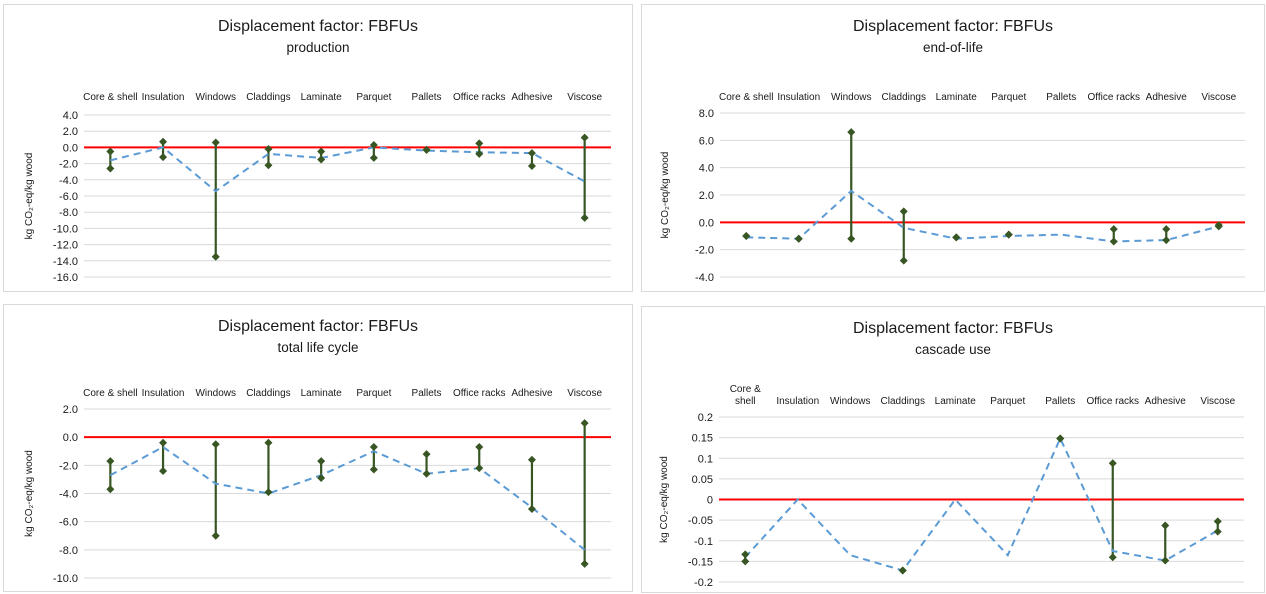  Describe the element at coordinates (65, 246) in the screenshot. I see `y-tick-label: -12.0` at that location.